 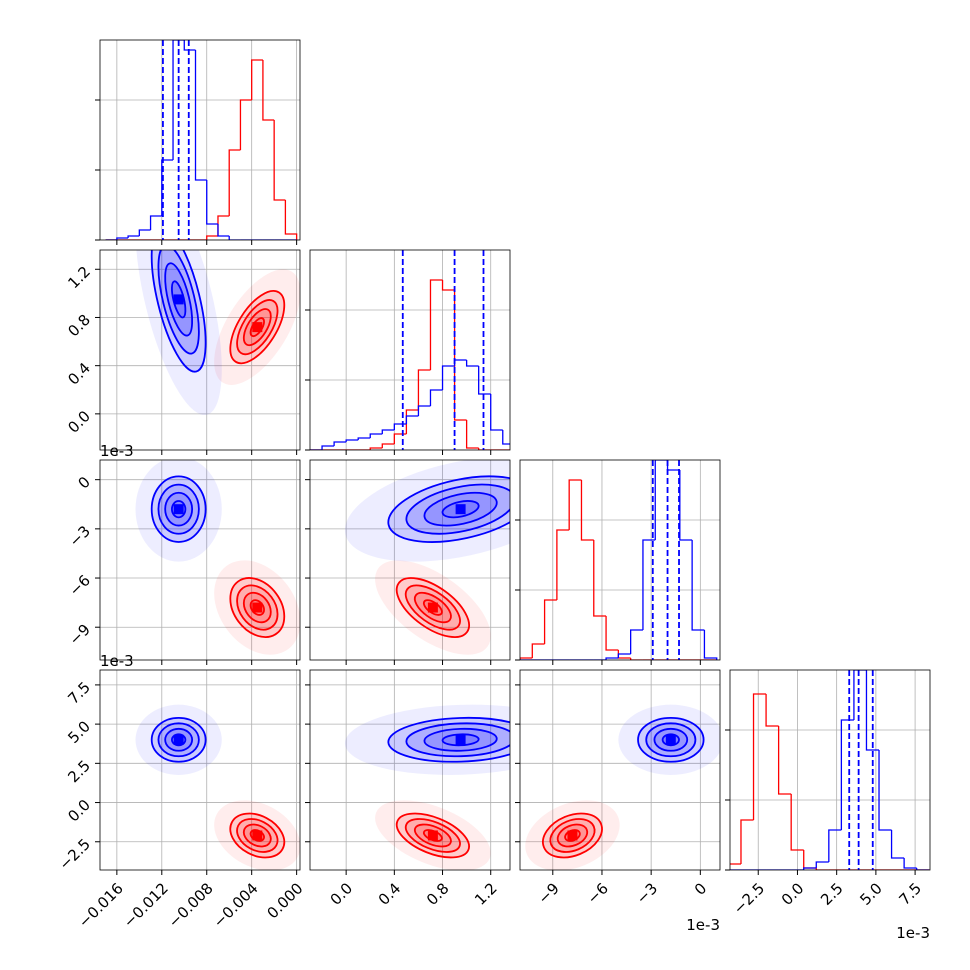 I want to click on x-tick-label: 0.0, so click(x=342, y=894).